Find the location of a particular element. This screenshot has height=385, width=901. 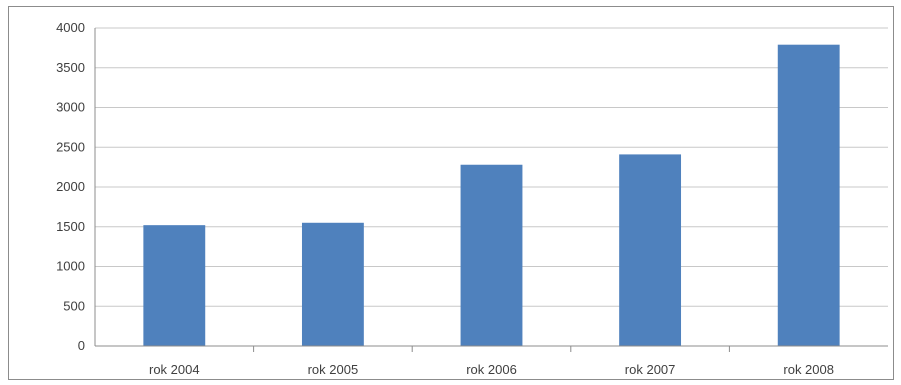

y-tick-label: 0 is located at coordinates (81, 345).